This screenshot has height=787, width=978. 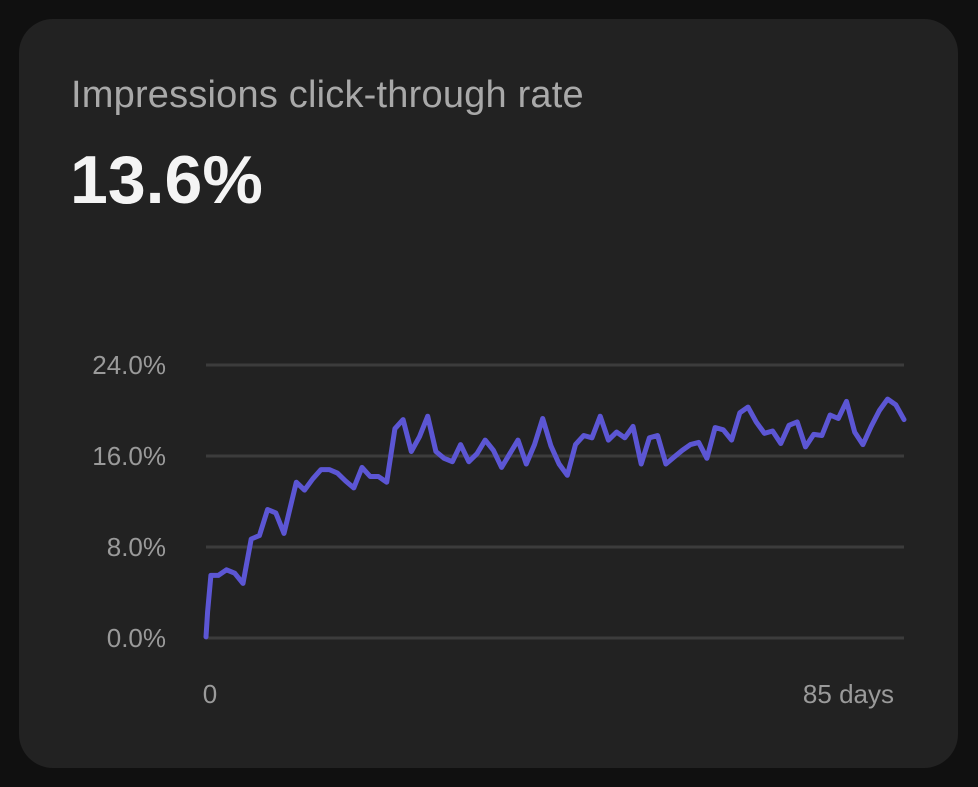 What do you see at coordinates (166, 180) in the screenshot?
I see `metric-value: 13.6%` at bounding box center [166, 180].